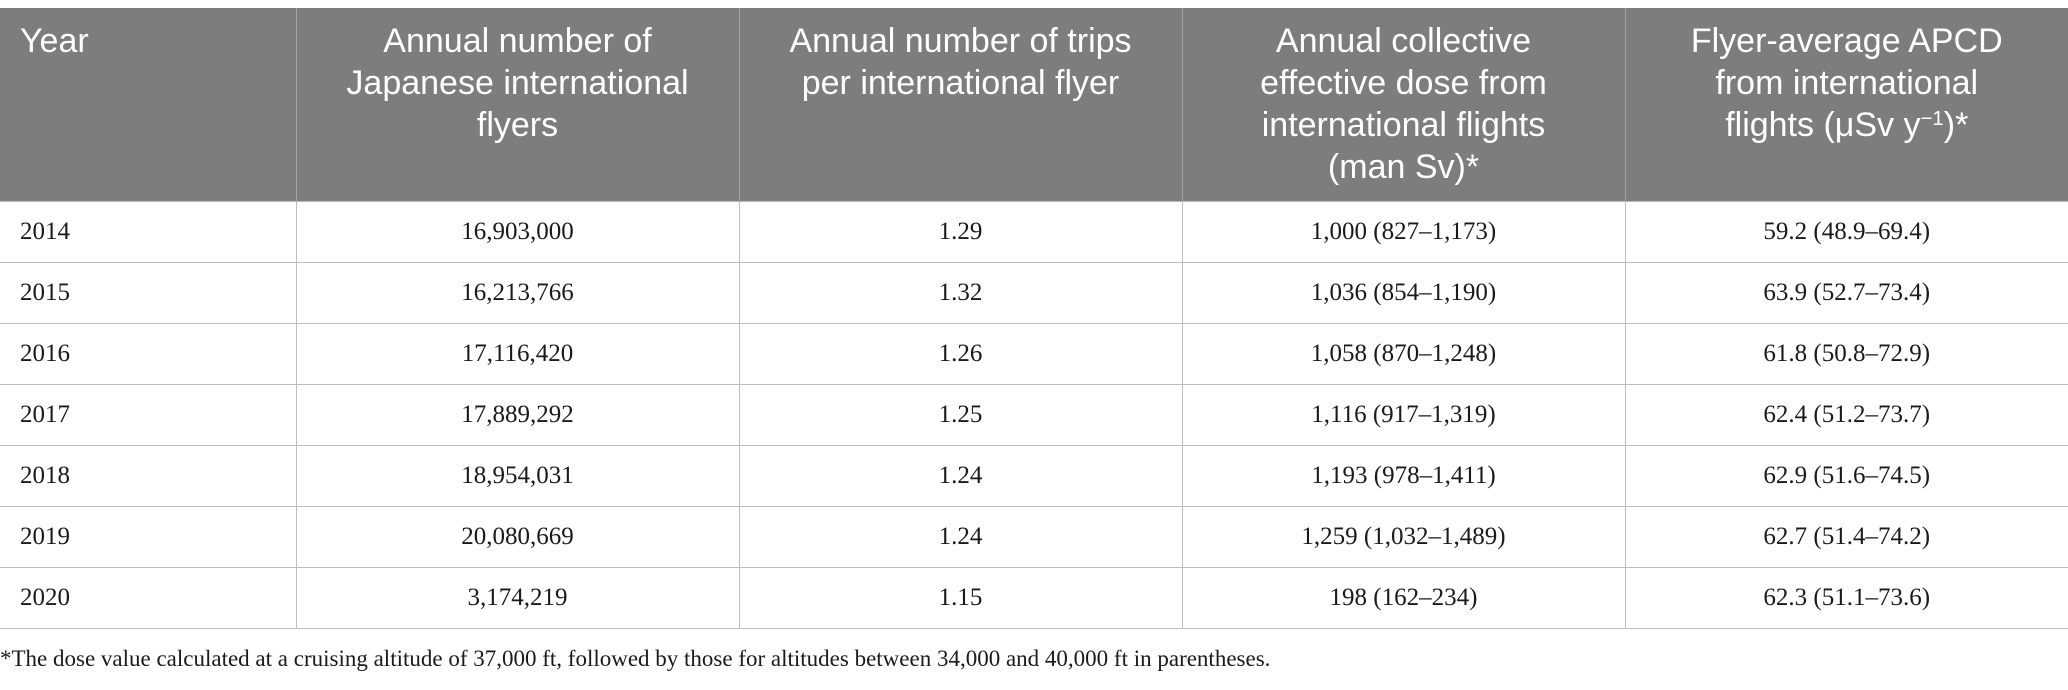 The height and width of the screenshot is (690, 2068). What do you see at coordinates (517, 292) in the screenshot?
I see `cell-flyers: 16,213,766` at bounding box center [517, 292].